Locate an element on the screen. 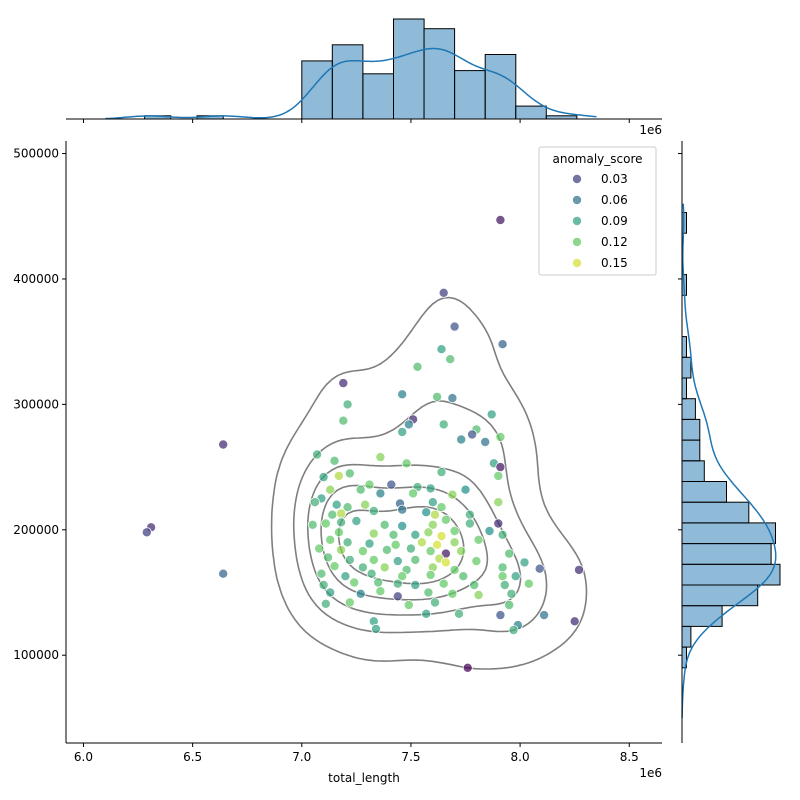 The image size is (800, 800). legend-title: anomaly_score is located at coordinates (597, 159).